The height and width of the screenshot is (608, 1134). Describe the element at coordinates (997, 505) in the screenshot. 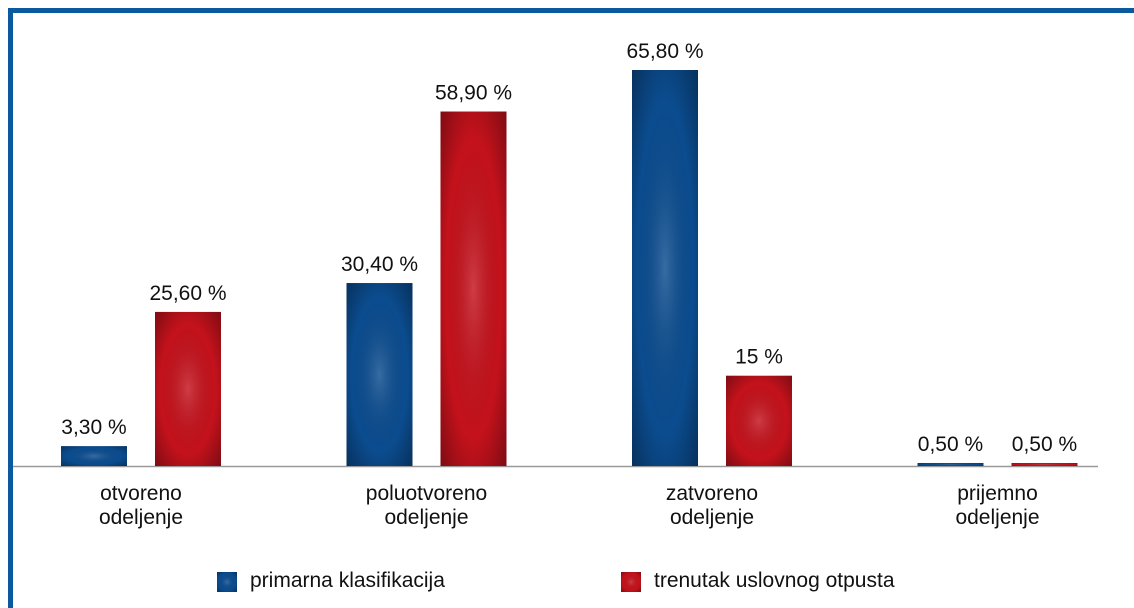

I see `x-tick-label: prijemno odeljenje` at that location.